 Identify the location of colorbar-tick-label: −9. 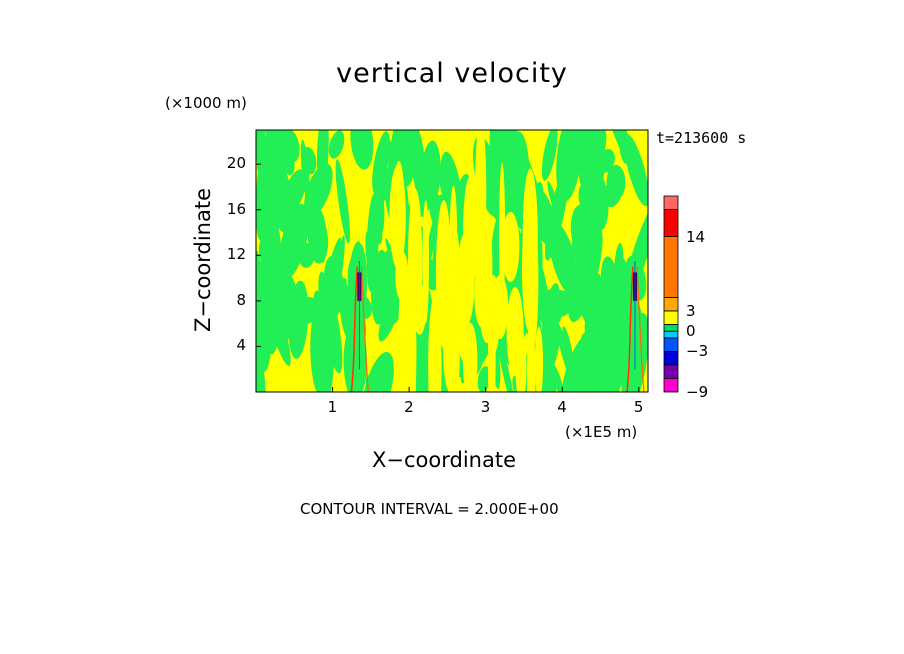
(697, 392).